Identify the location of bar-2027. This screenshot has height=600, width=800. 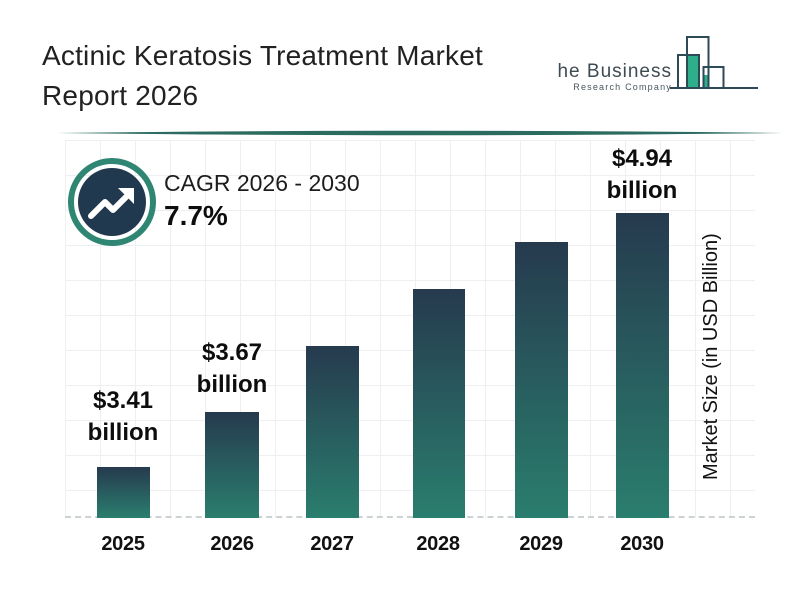
(332, 432).